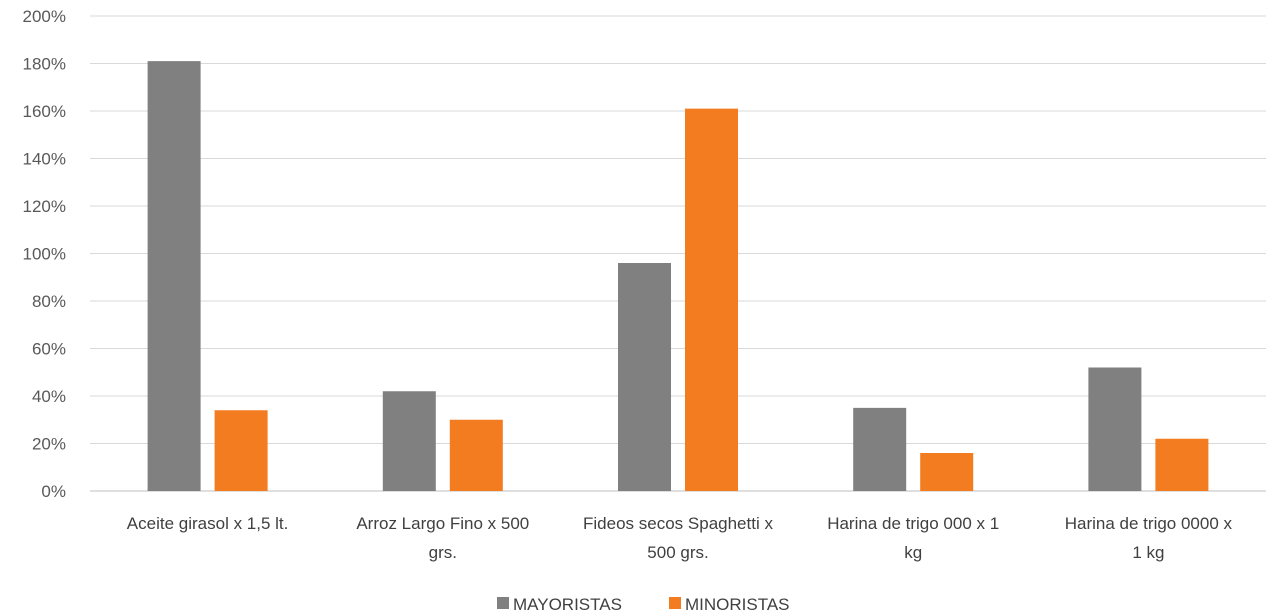  Describe the element at coordinates (44, 111) in the screenshot. I see `y-tick-label: 160%` at that location.